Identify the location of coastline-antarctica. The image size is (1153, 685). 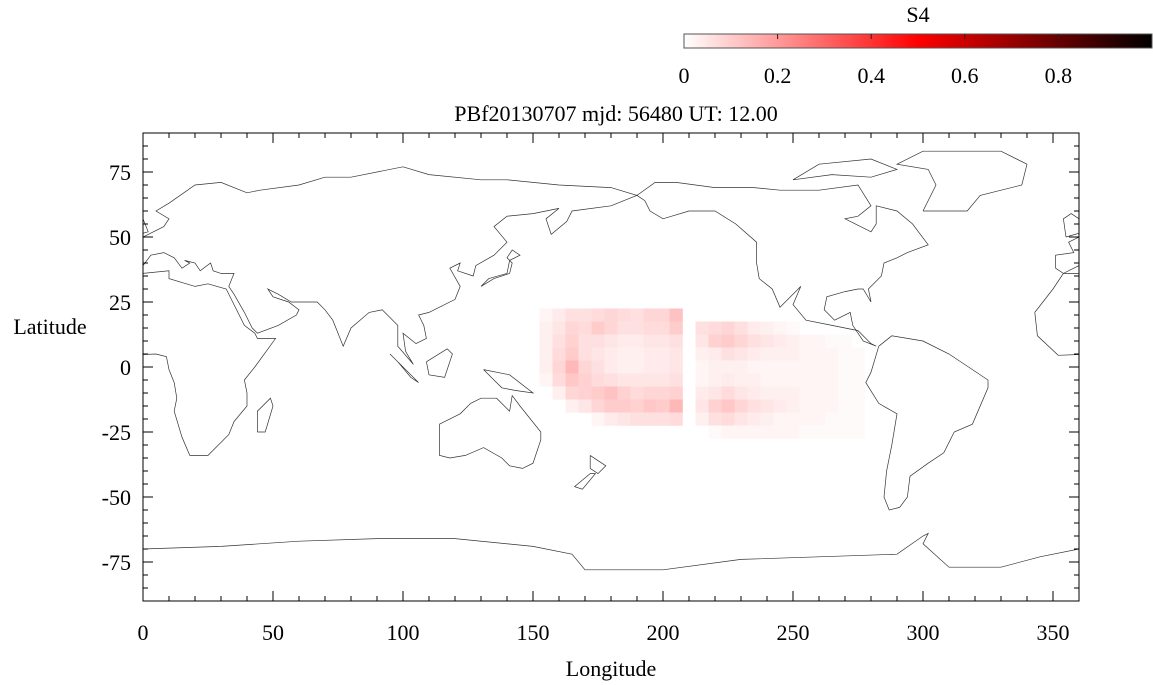
(611, 551).